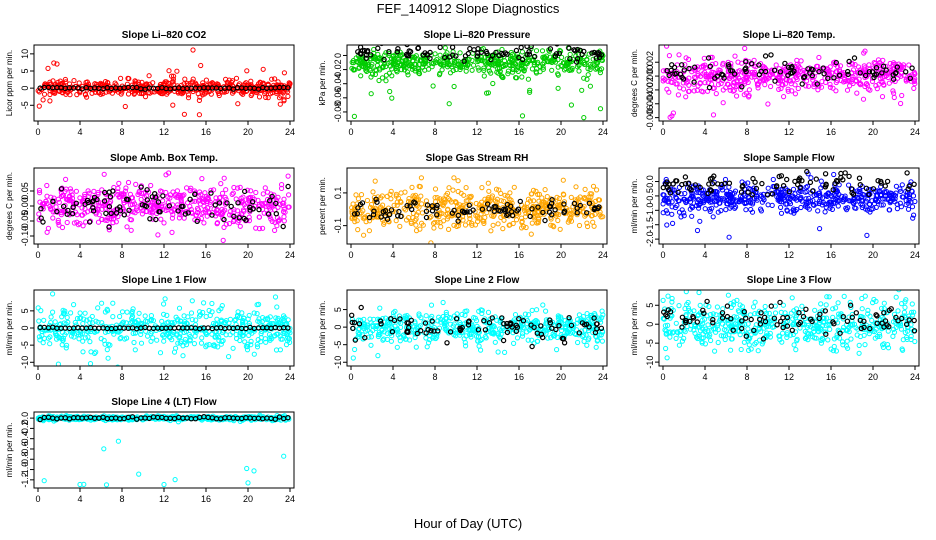  What do you see at coordinates (164, 158) in the screenshot?
I see `plot-title: Slope Amb. Box Temp.` at bounding box center [164, 158].